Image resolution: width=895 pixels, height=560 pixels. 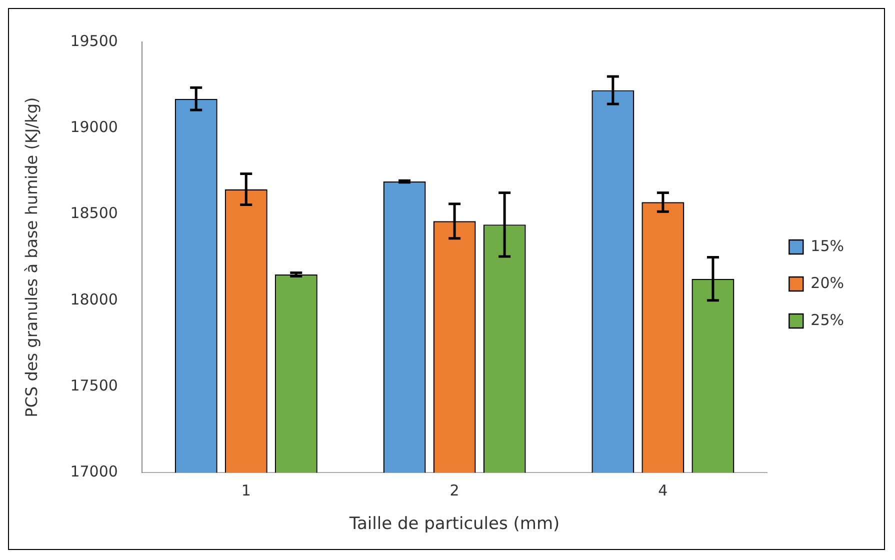 What do you see at coordinates (663, 490) in the screenshot?
I see `x-tick-label: 4` at bounding box center [663, 490].